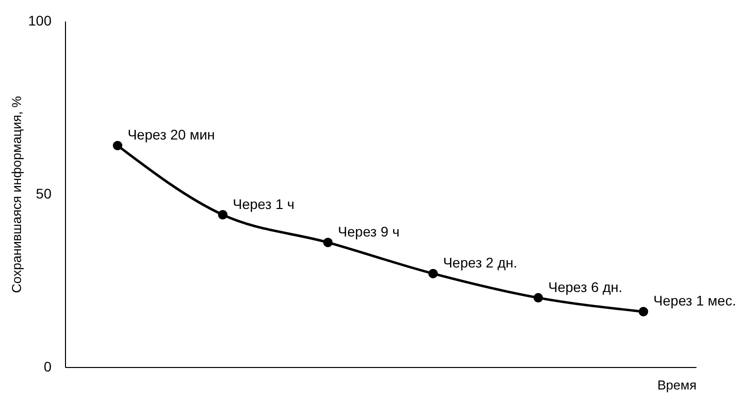 This screenshot has height=400, width=741. I want to click on annotation: Через 1 ч, so click(263, 204).